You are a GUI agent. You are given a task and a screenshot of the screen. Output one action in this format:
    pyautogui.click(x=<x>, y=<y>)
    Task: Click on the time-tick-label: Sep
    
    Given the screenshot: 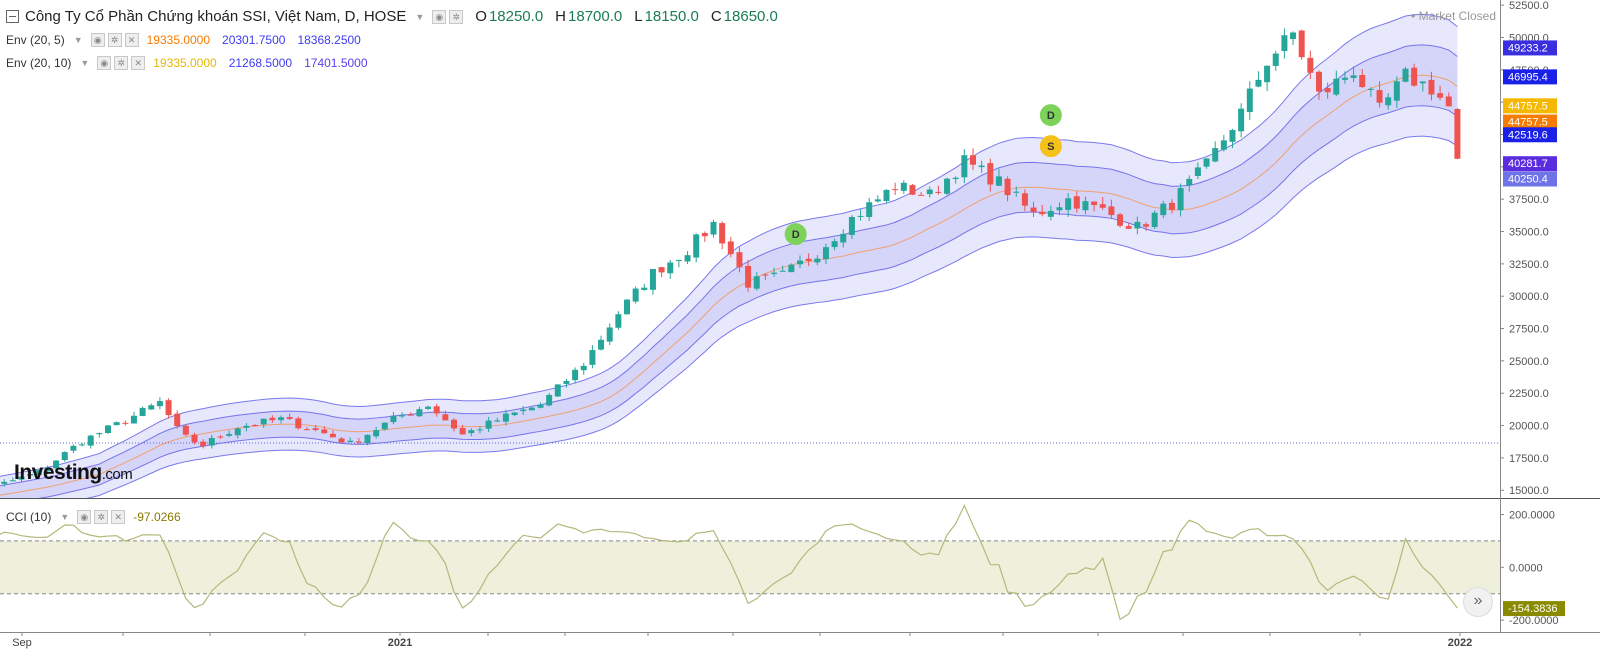 What is the action you would take?
    pyautogui.click(x=22, y=643)
    